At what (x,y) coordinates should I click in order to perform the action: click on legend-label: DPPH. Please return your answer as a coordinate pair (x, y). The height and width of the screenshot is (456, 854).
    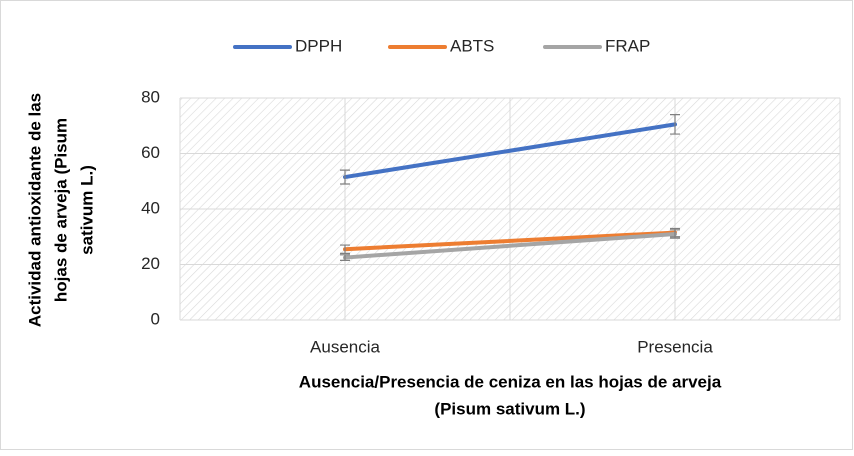
    Looking at the image, I should click on (318, 45).